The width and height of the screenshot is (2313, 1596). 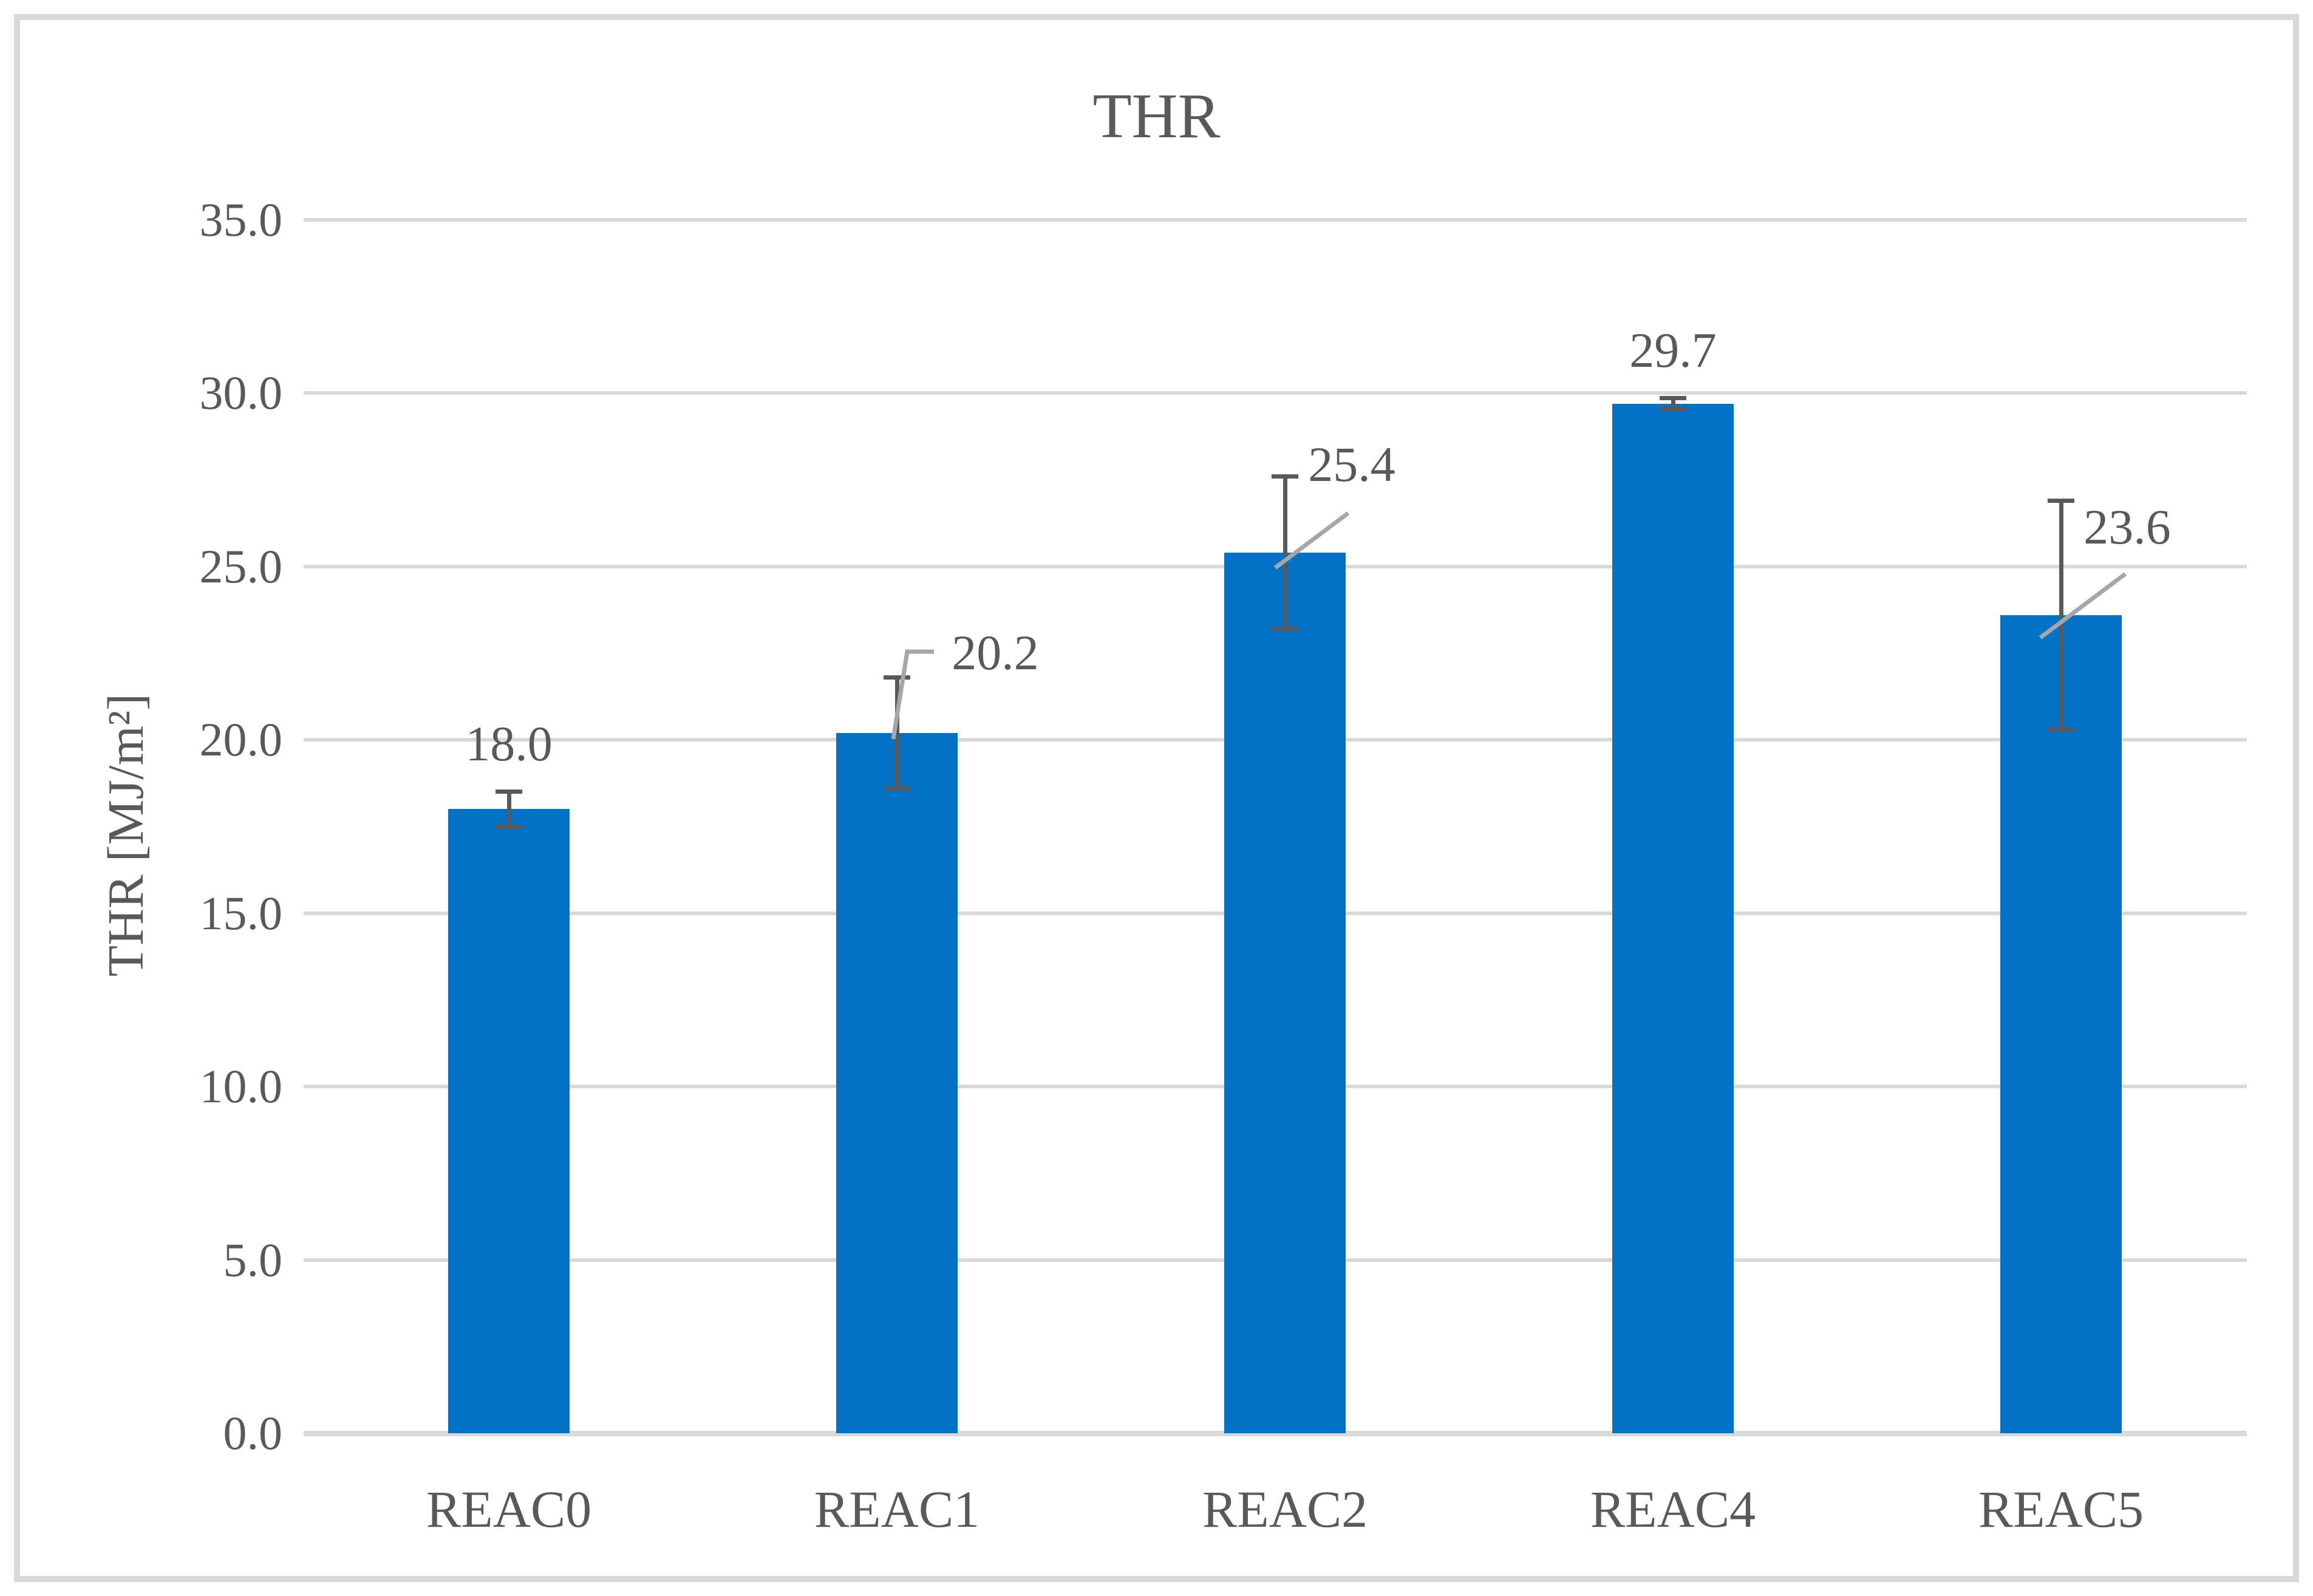 What do you see at coordinates (1285, 552) in the screenshot?
I see `error-bar-REAC2` at bounding box center [1285, 552].